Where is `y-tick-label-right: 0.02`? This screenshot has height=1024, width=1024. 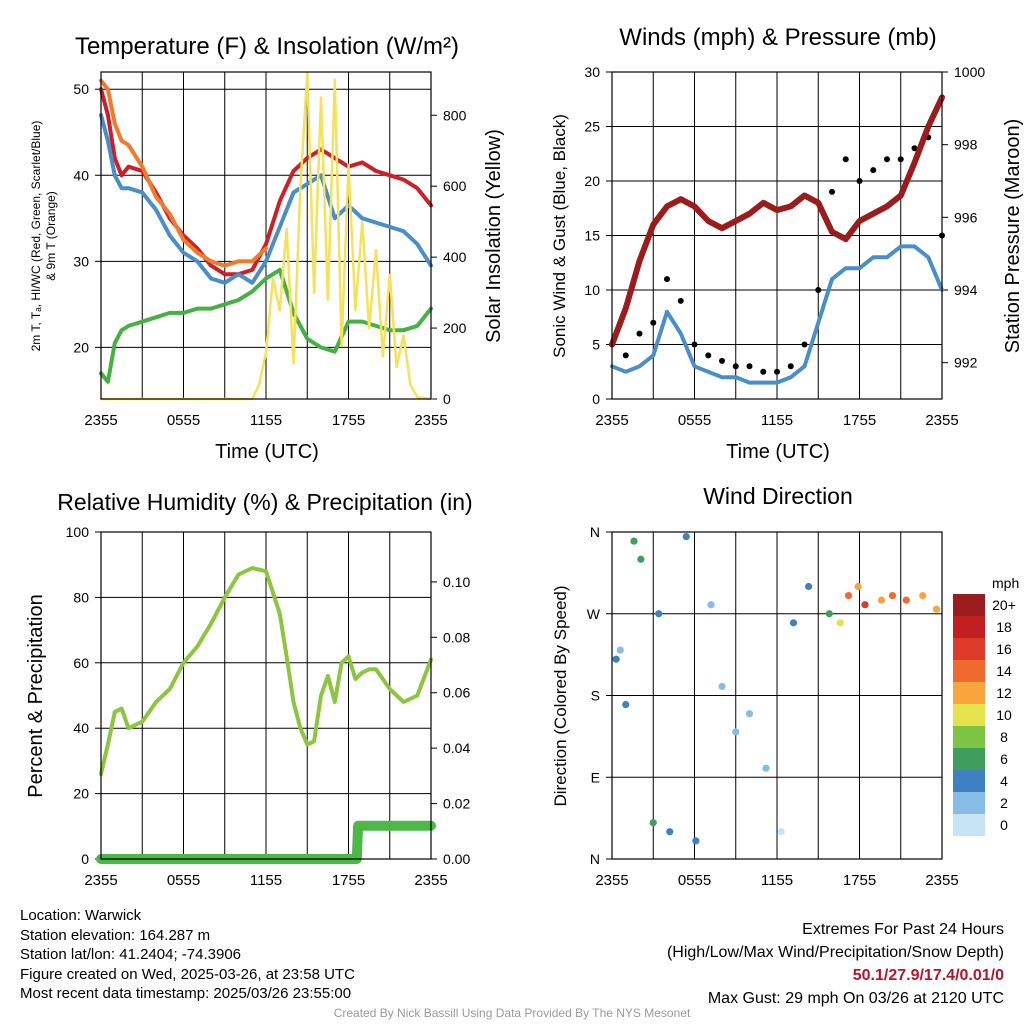
y-tick-label-right: 0.02 is located at coordinates (456, 804).